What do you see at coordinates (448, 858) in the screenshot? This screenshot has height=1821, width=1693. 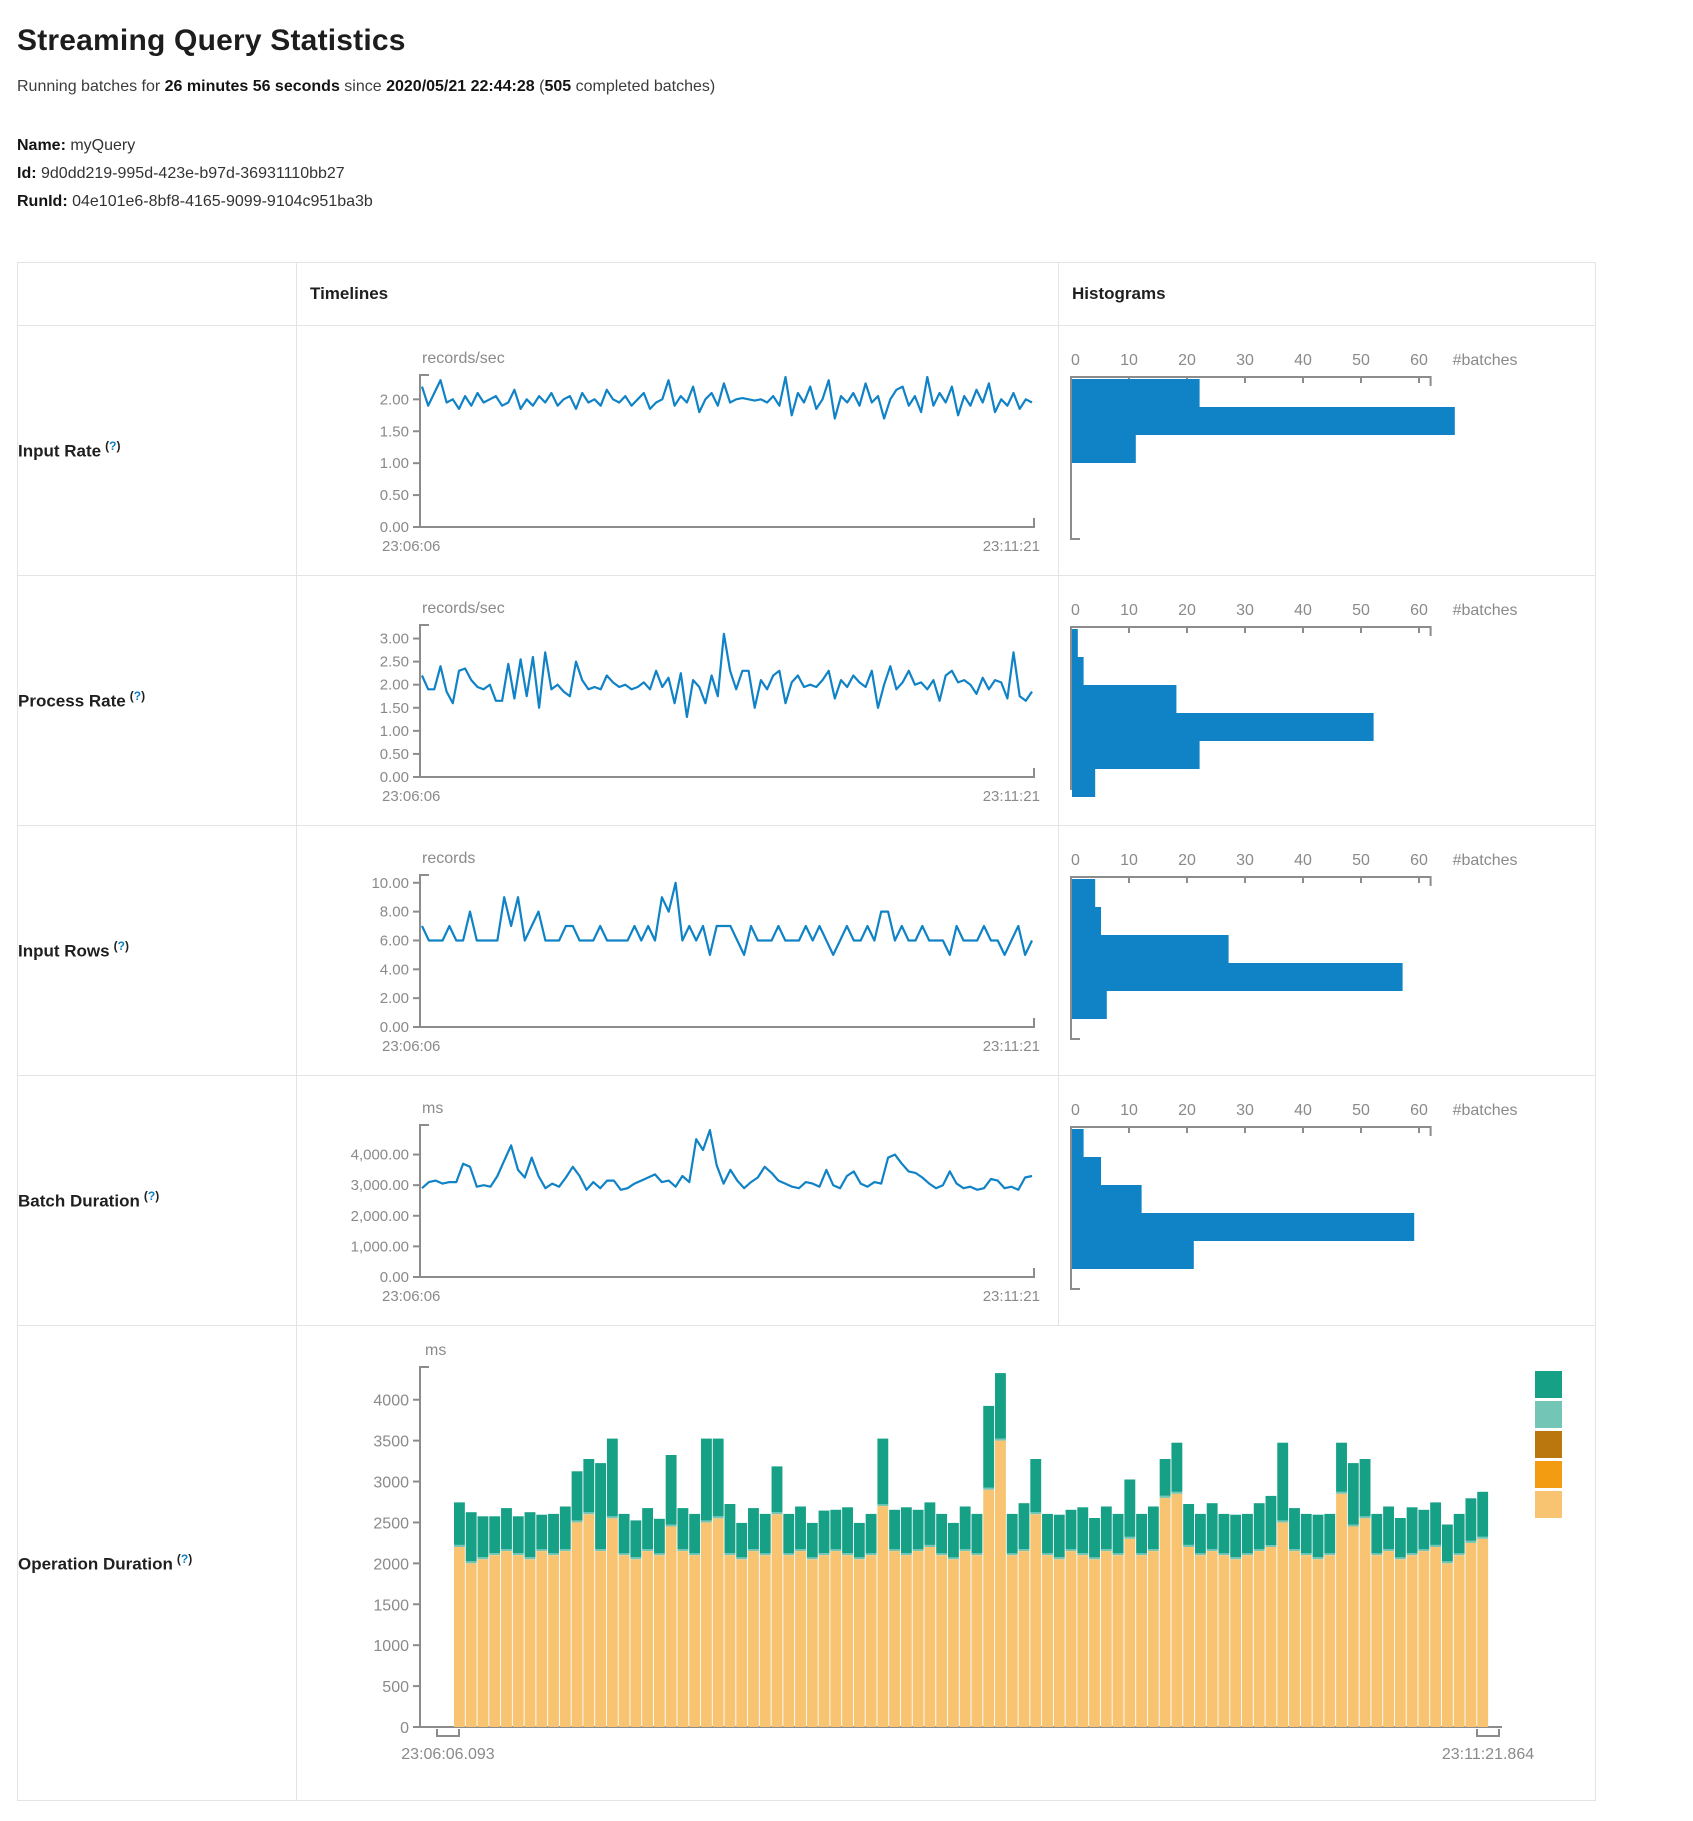 I see `svg-text: records` at bounding box center [448, 858].